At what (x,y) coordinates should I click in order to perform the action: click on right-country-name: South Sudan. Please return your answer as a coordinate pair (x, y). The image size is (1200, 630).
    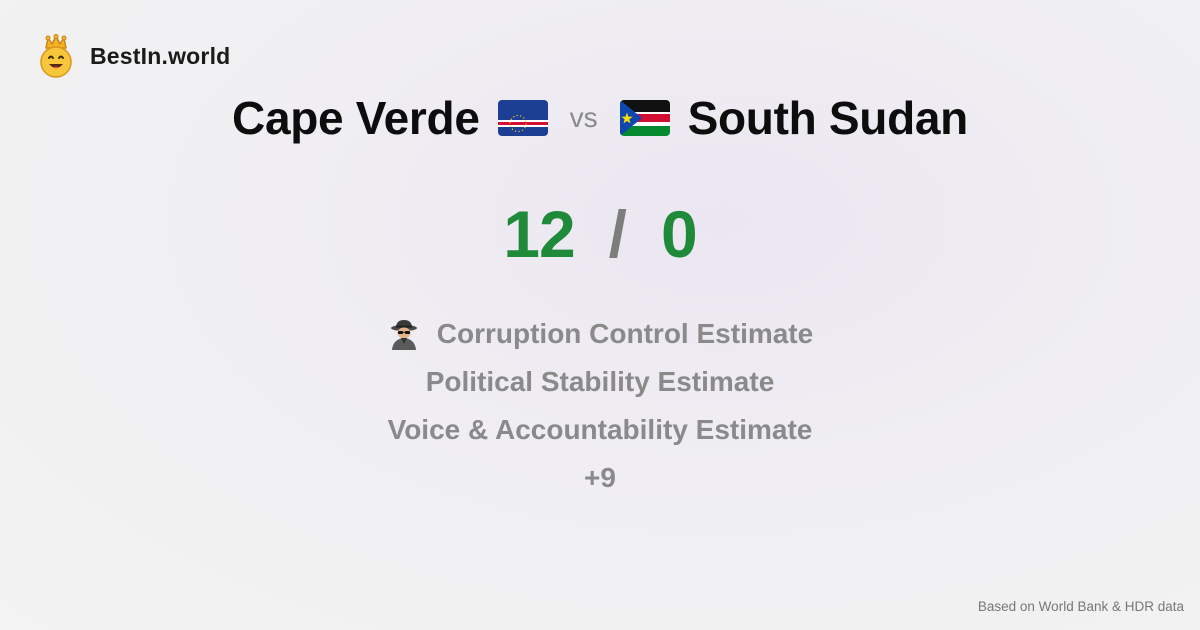
    Looking at the image, I should click on (828, 118).